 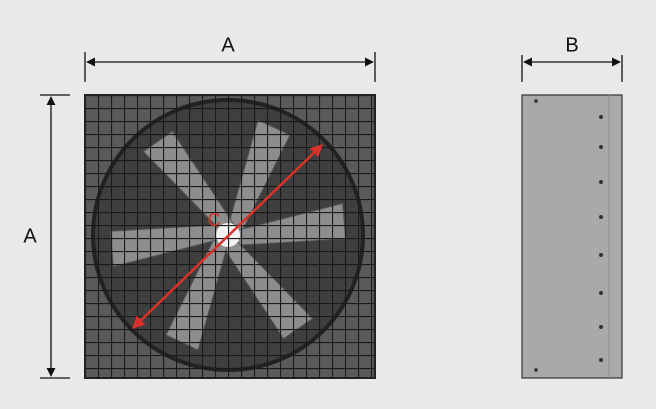 I want to click on diameter-label: C, so click(x=214, y=220).